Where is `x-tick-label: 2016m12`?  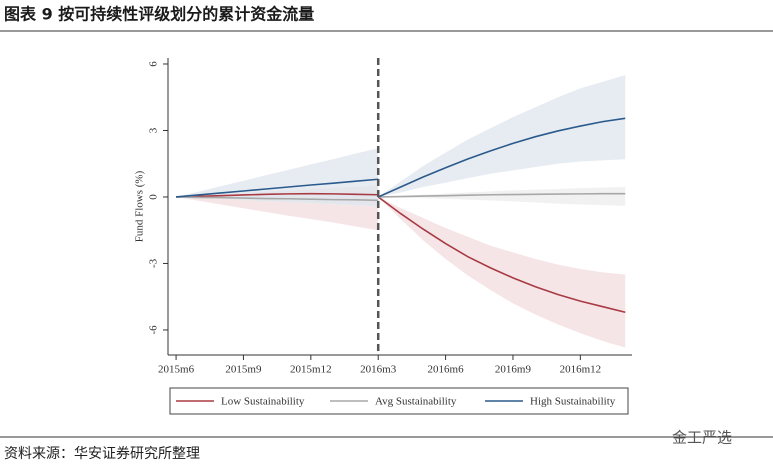 x-tick-label: 2016m12 is located at coordinates (581, 370).